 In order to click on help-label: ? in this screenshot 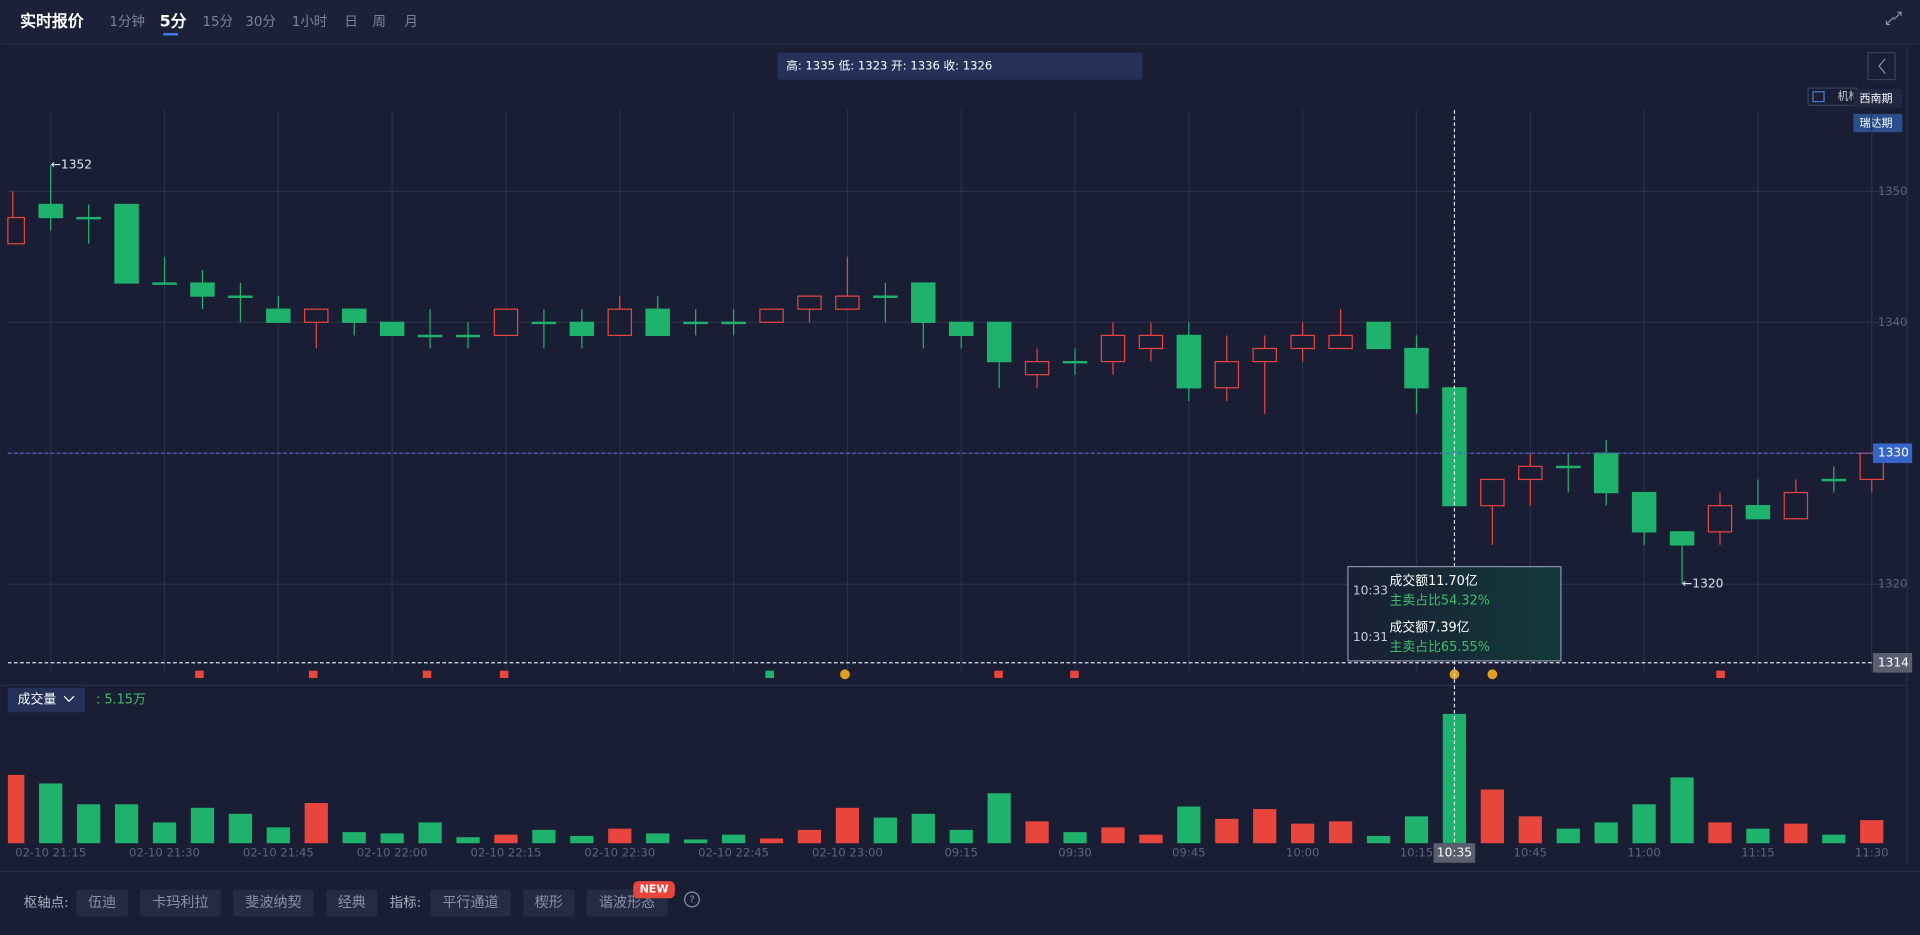, I will do `click(691, 900)`.